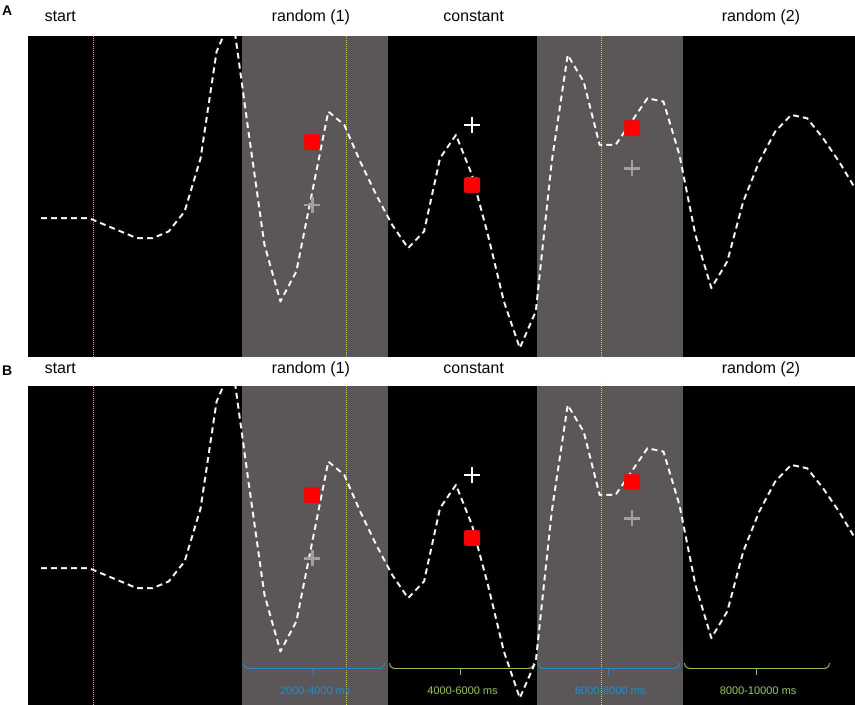  What do you see at coordinates (462, 691) in the screenshot?
I see `annotation: 4000-6000 ms` at bounding box center [462, 691].